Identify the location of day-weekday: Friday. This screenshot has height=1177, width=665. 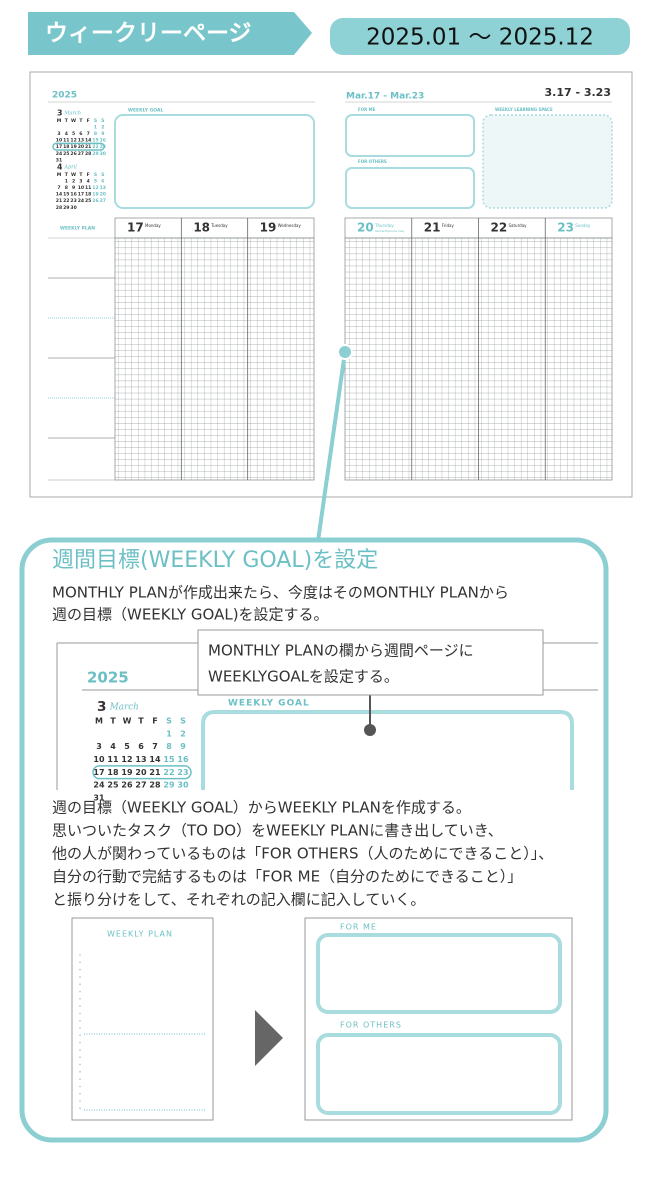
(448, 225).